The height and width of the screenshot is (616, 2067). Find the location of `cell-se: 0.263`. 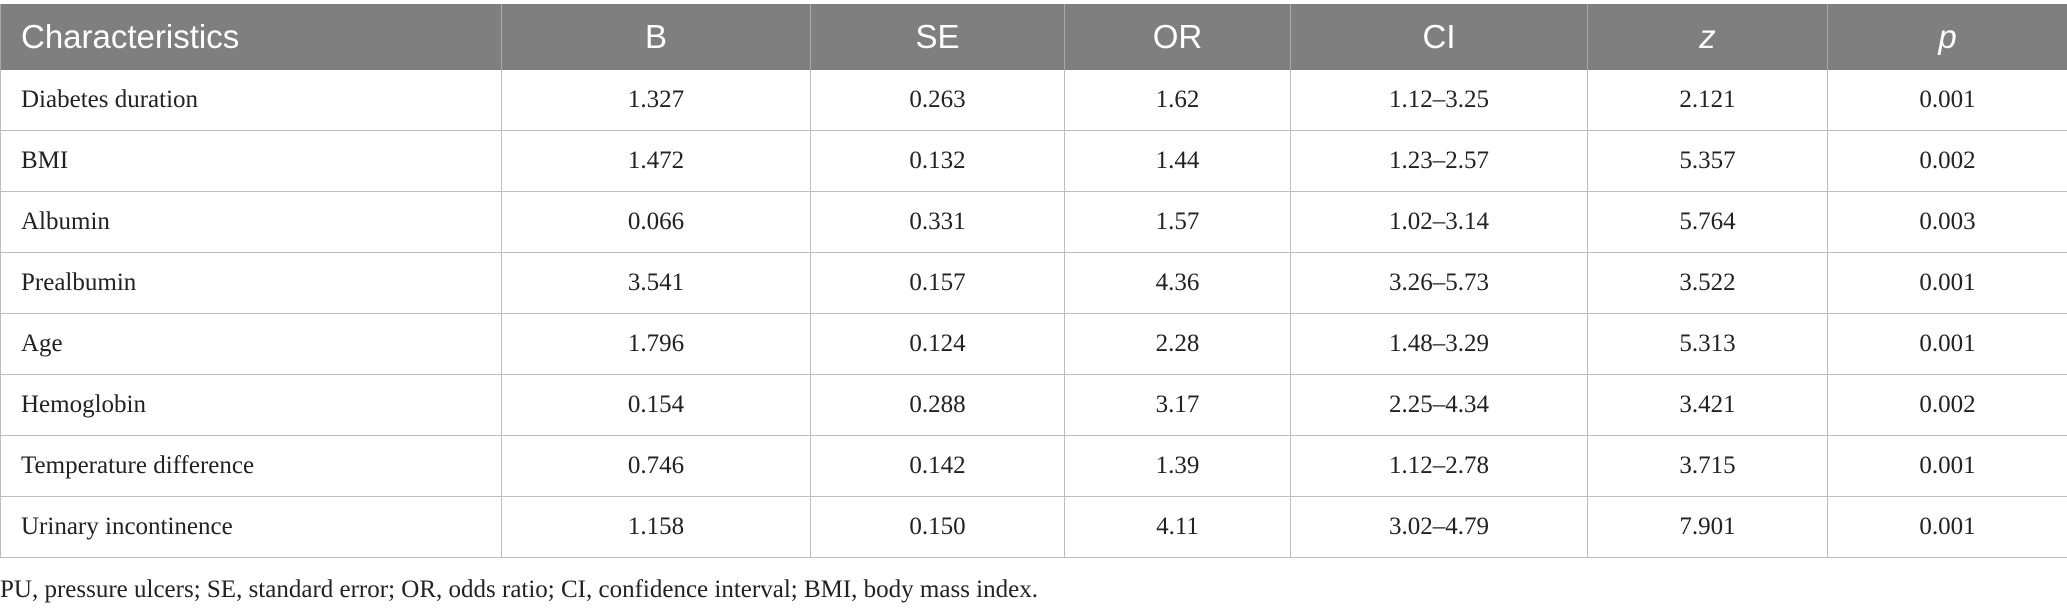

cell-se: 0.263 is located at coordinates (937, 100).